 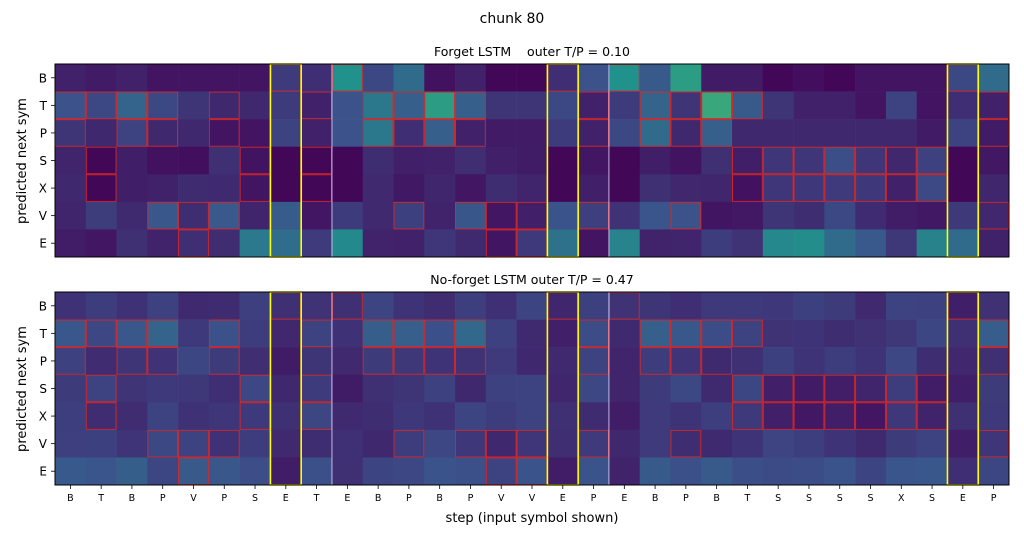 I want to click on x-tick-label: E, so click(x=963, y=498).